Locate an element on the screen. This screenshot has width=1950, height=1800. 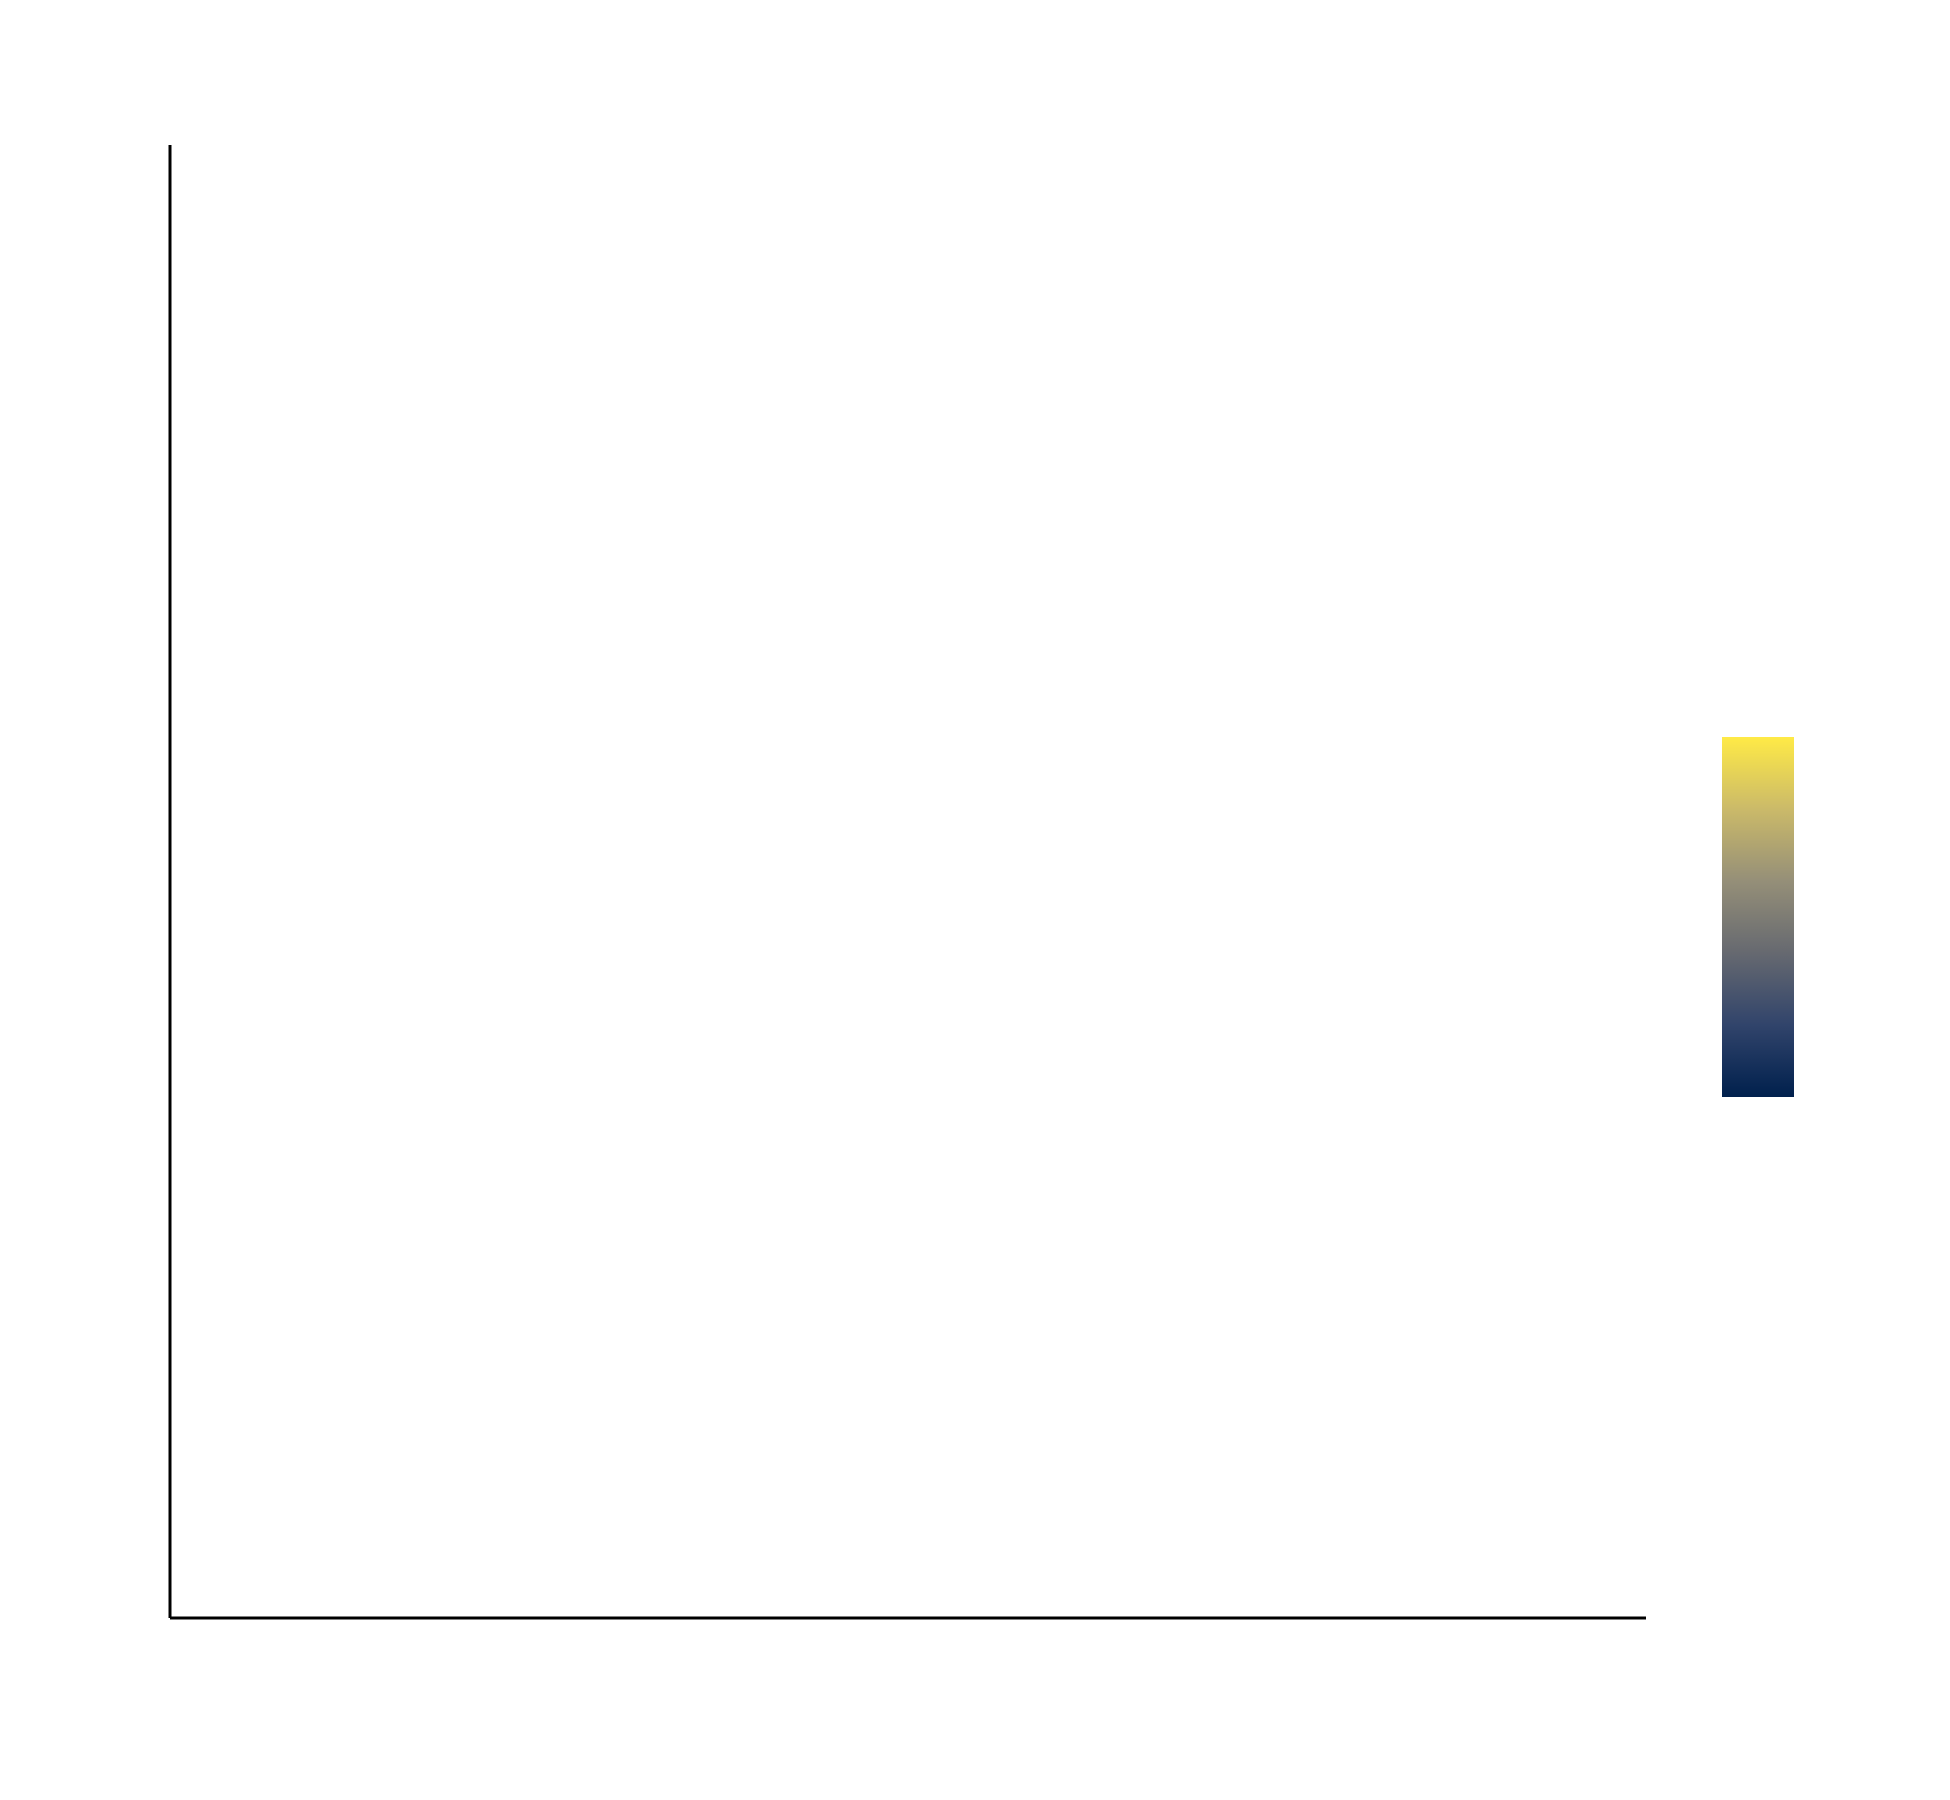
legend is located at coordinates (1758, 917).